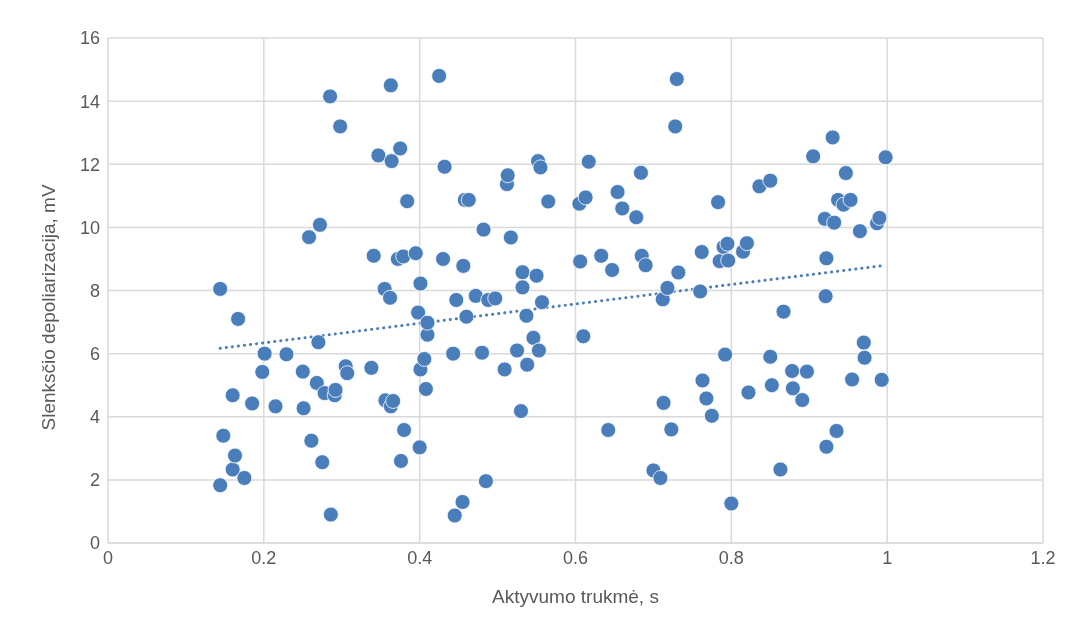 This screenshot has width=1073, height=643. What do you see at coordinates (94, 290) in the screenshot?
I see `y-tick-label: 8` at bounding box center [94, 290].